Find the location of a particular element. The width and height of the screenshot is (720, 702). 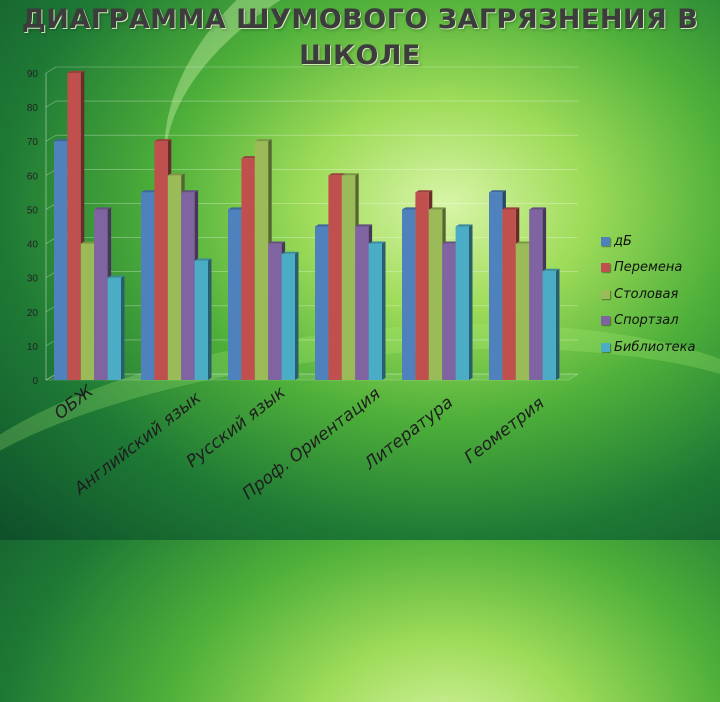

y-tick-label: 90 is located at coordinates (33, 74).